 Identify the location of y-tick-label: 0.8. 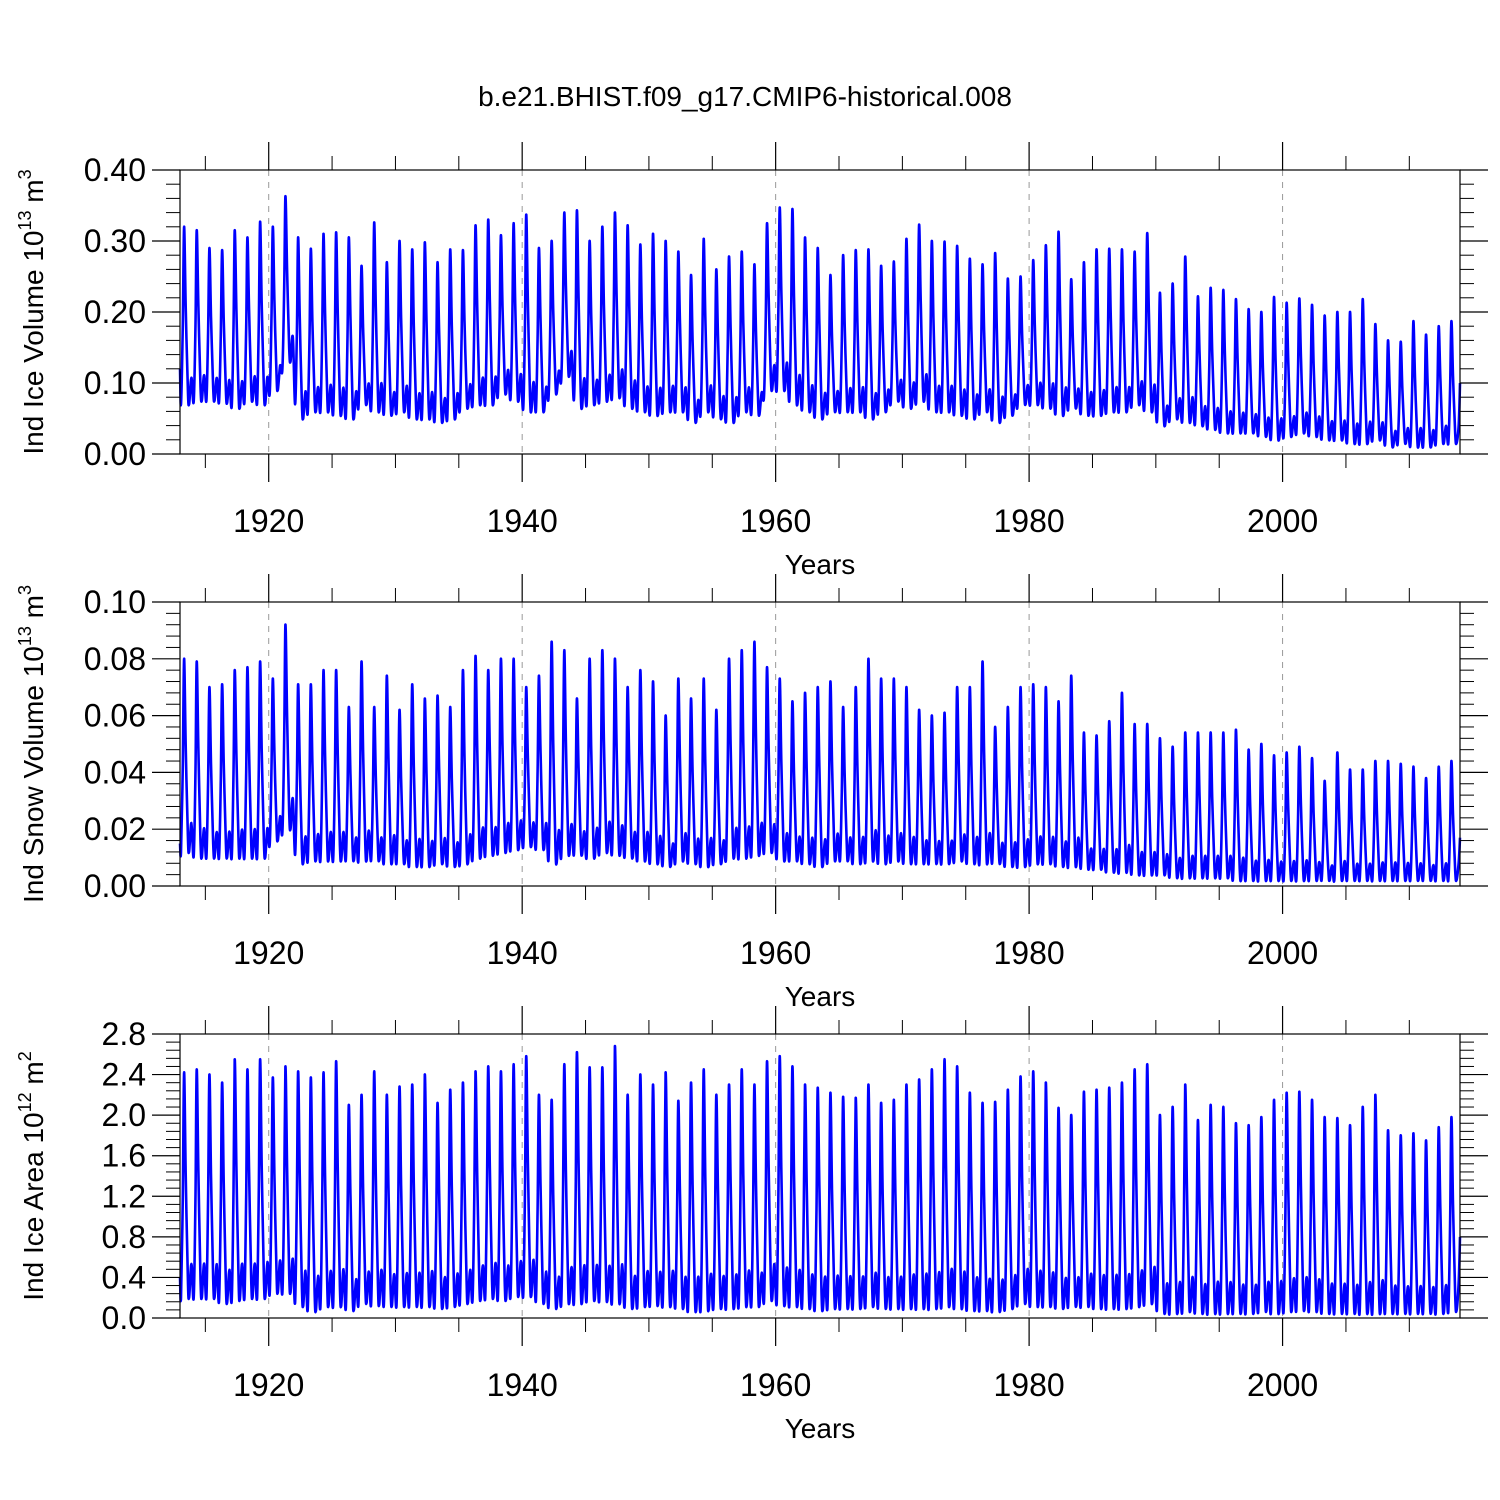
(124, 1237).